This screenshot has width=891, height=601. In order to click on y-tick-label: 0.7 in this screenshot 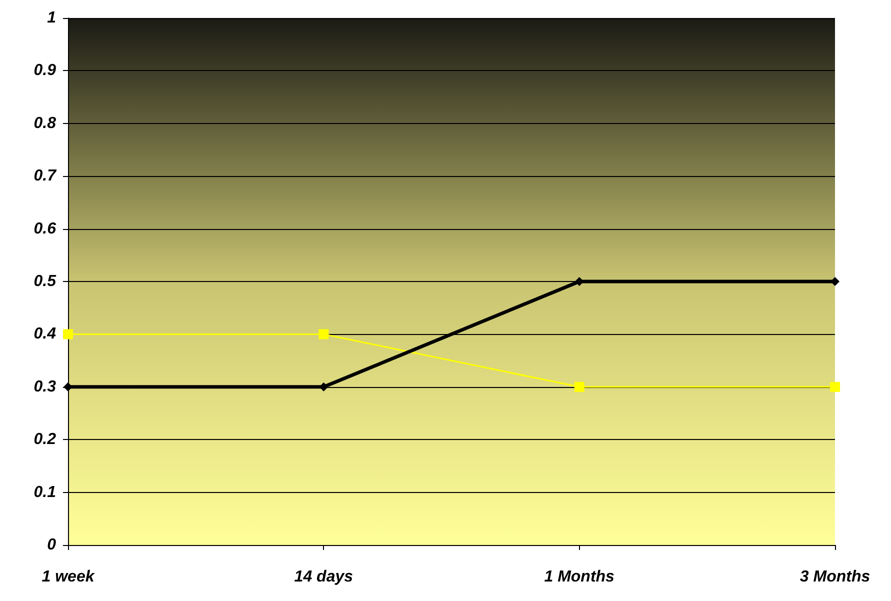, I will do `click(46, 176)`.